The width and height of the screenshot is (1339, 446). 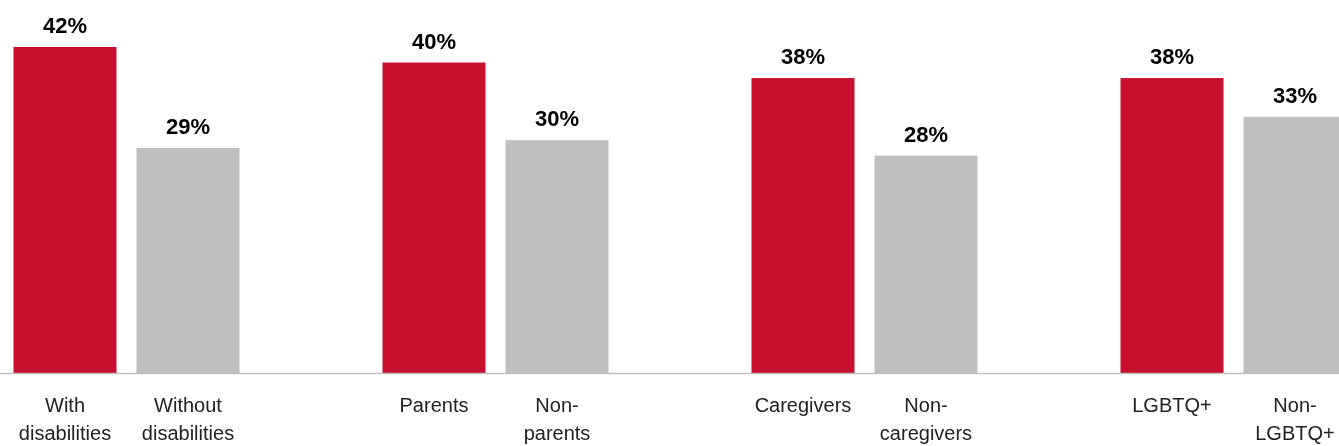 I want to click on x-tick-label: Non-parents, so click(x=557, y=419).